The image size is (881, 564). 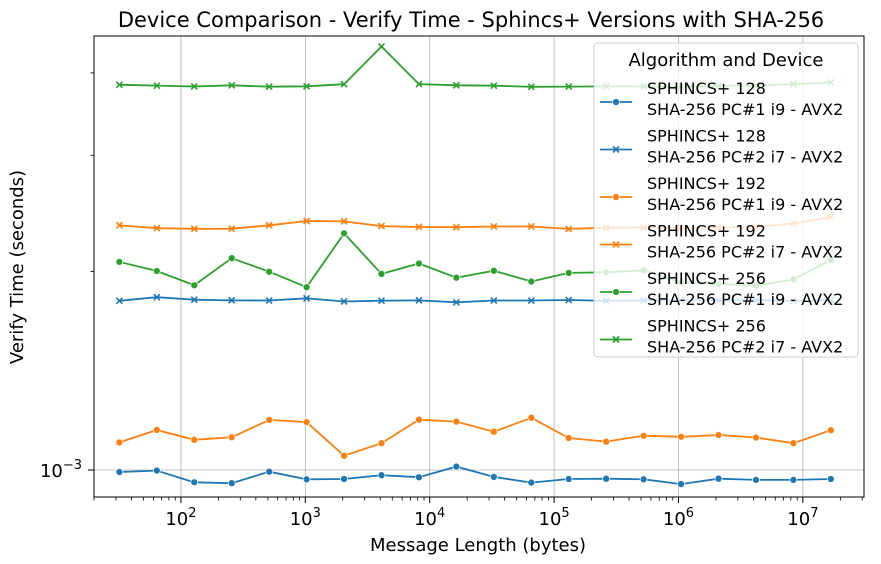 What do you see at coordinates (51, 471) in the screenshot?
I see `y-tick-base: 10` at bounding box center [51, 471].